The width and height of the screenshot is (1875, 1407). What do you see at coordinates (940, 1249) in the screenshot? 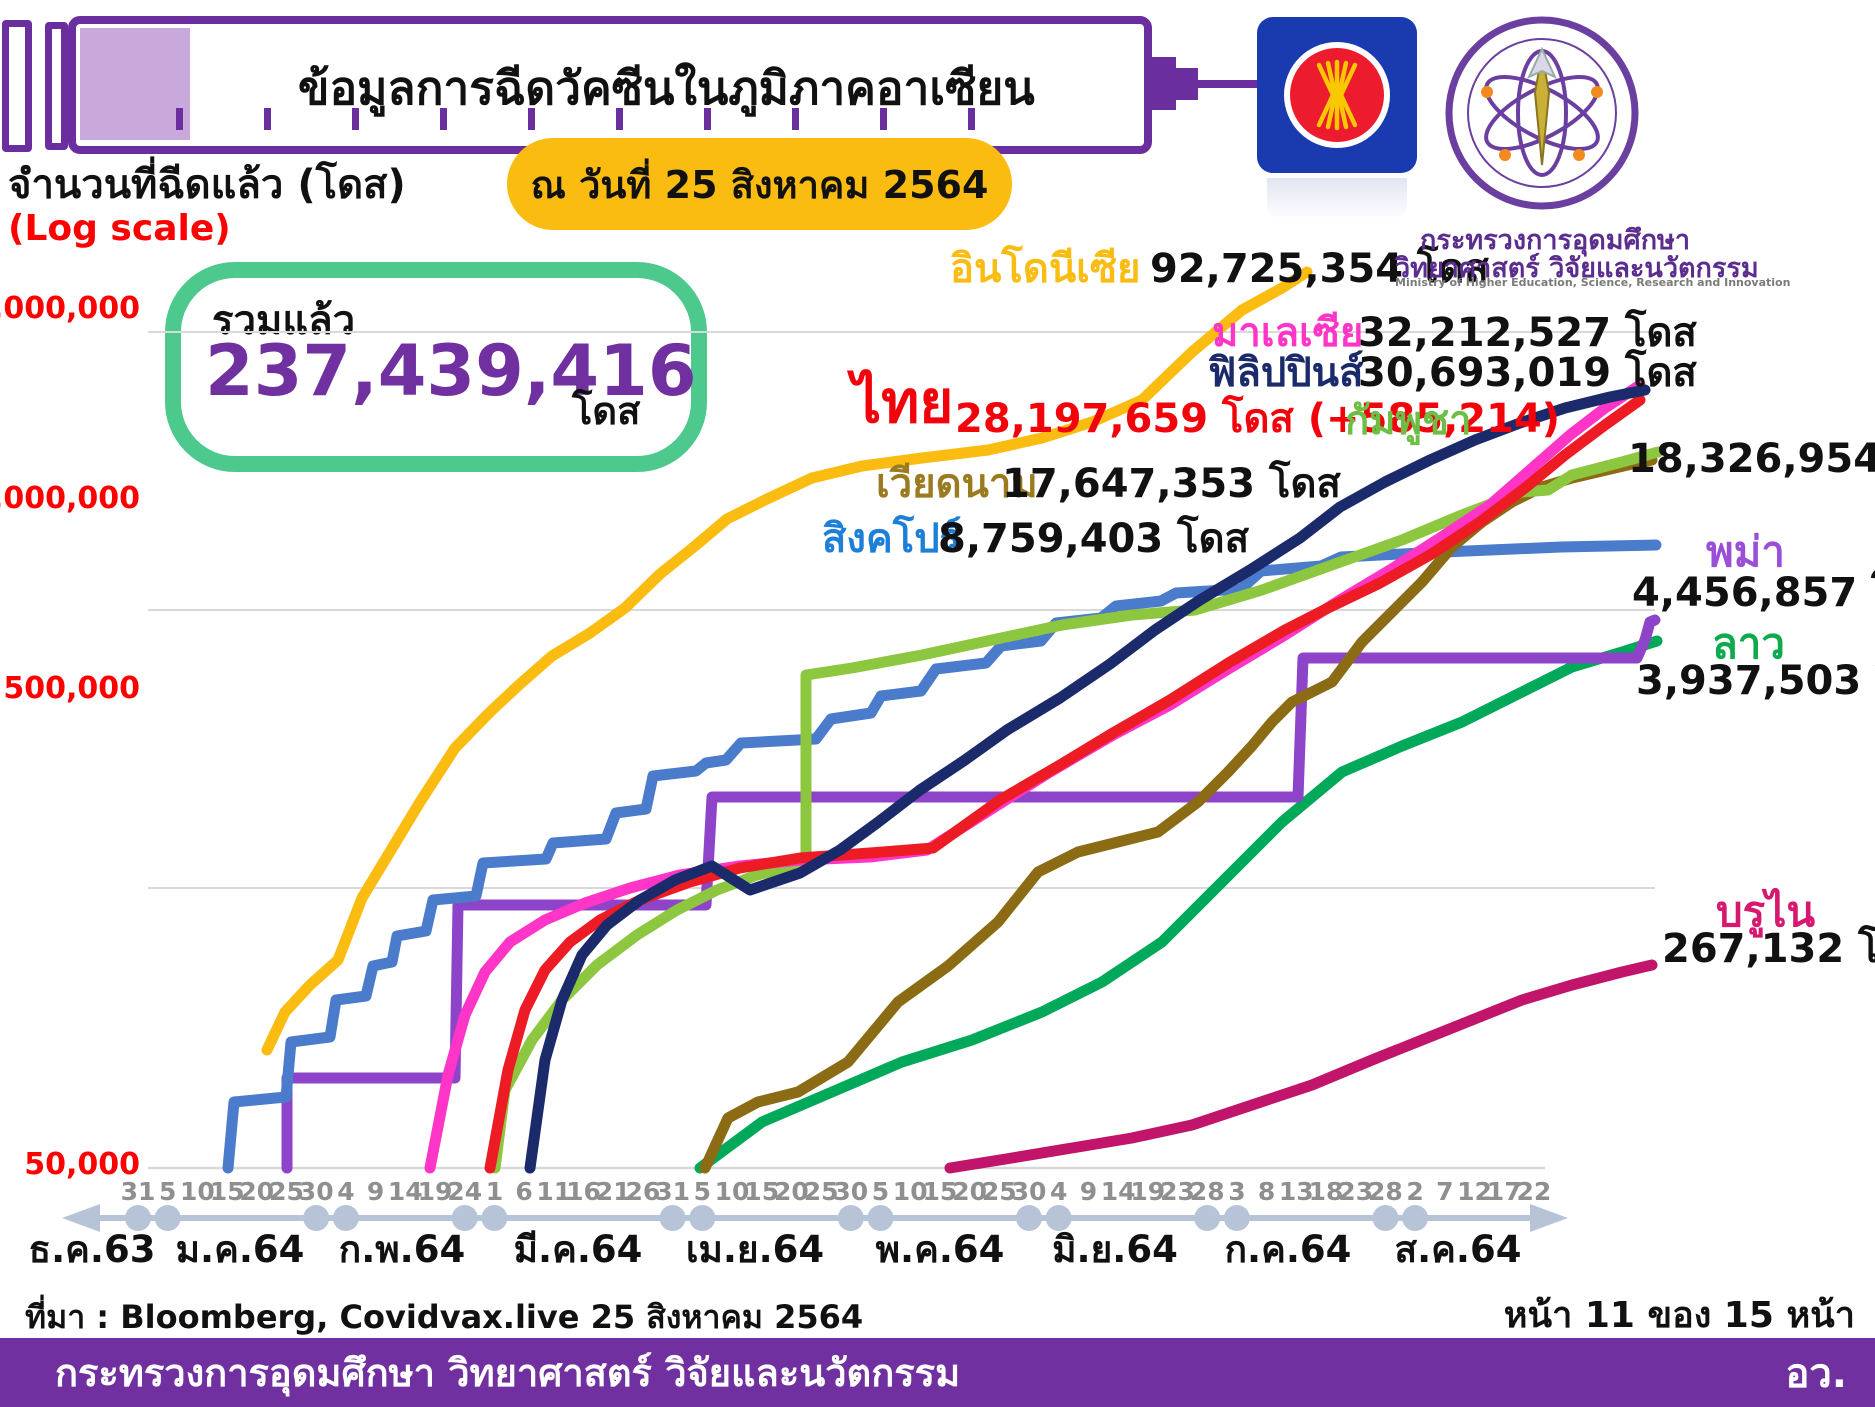
I see `month-label: พ.ค.64` at bounding box center [940, 1249].